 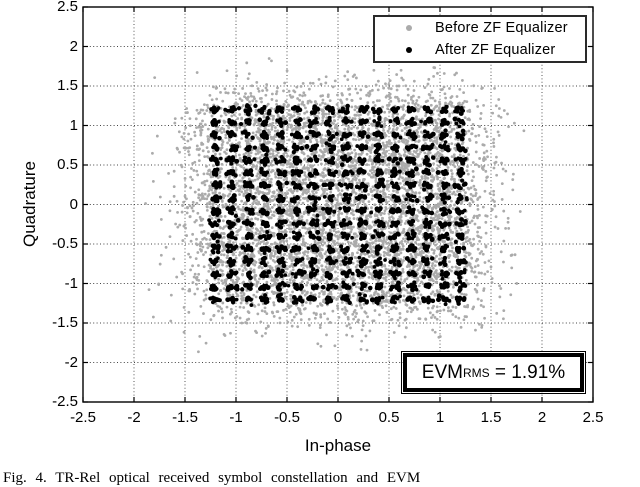 I want to click on x-tick-label: -1, so click(x=236, y=417).